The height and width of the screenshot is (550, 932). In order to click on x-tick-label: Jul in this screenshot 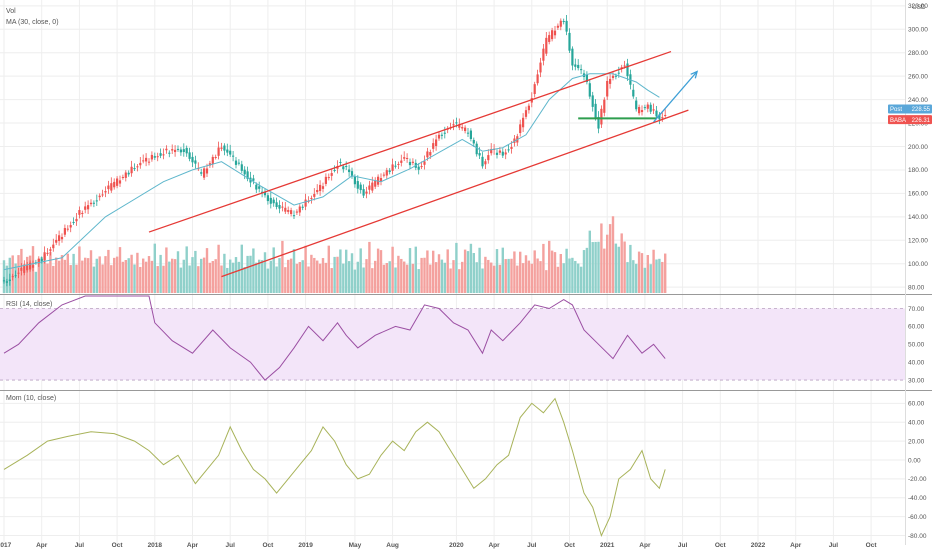, I will do `click(80, 545)`.